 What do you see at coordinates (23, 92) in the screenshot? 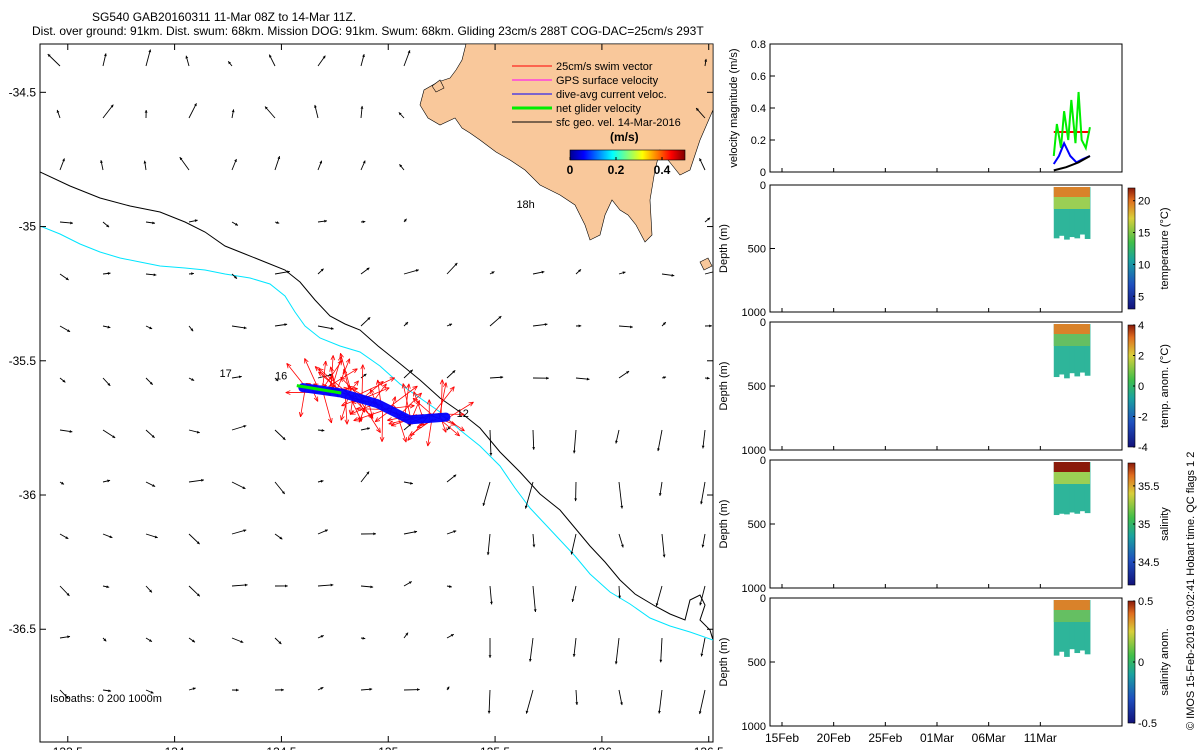
I see `map-ytick-label: -34.5` at bounding box center [23, 92].